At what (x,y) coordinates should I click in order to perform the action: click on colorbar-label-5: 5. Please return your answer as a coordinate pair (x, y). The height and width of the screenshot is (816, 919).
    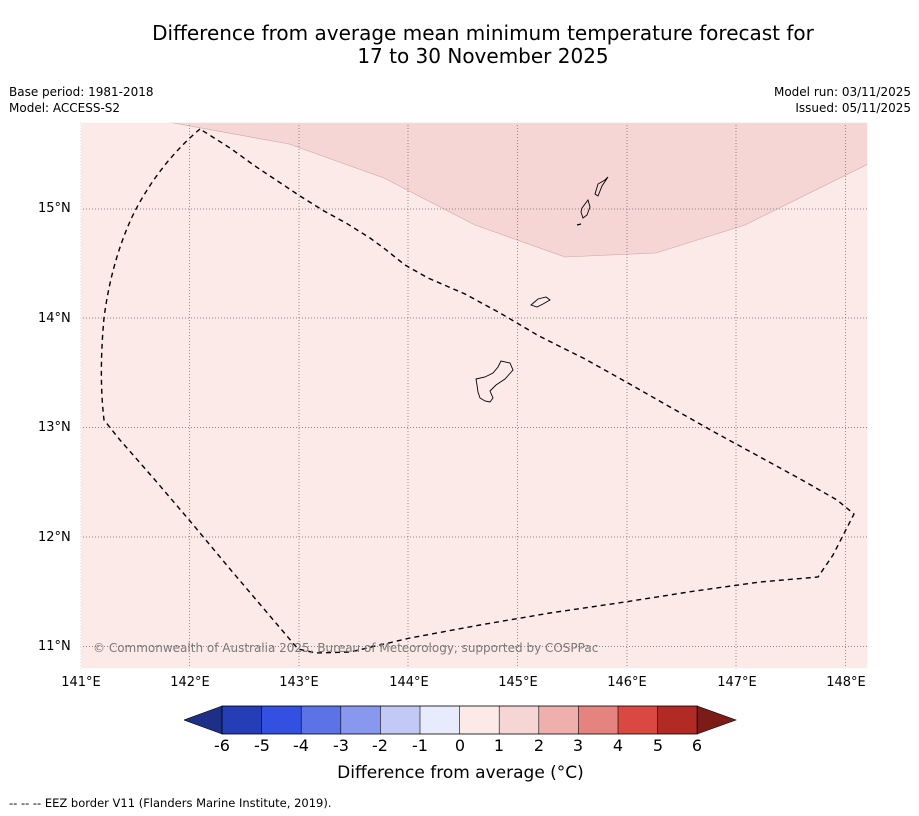
    Looking at the image, I should click on (658, 745).